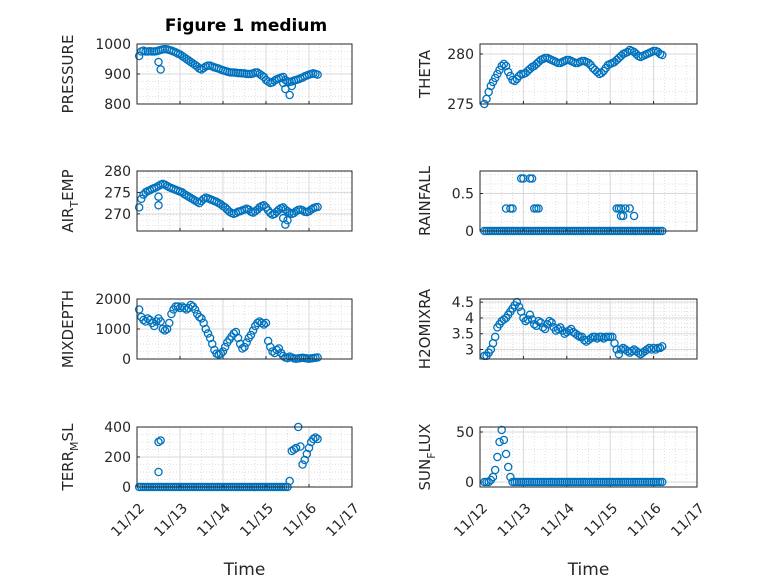 The width and height of the screenshot is (778, 583). Describe the element at coordinates (300, 520) in the screenshot. I see `x-tick-label: 11/16` at that location.